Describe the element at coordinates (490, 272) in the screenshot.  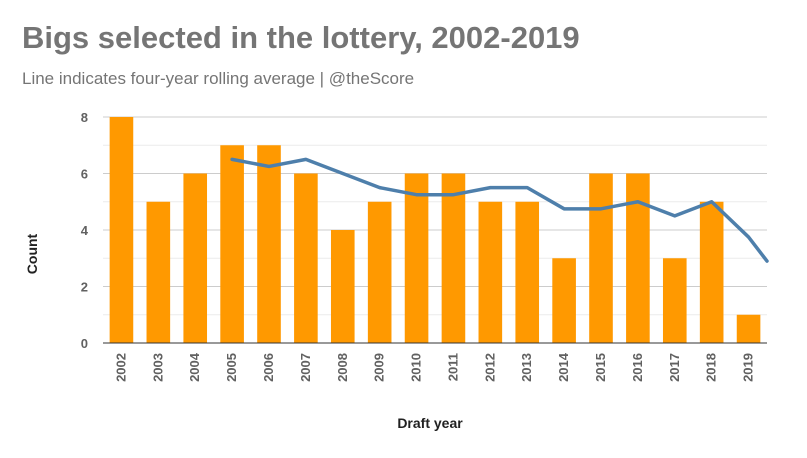
I see `bar-2012` at that location.